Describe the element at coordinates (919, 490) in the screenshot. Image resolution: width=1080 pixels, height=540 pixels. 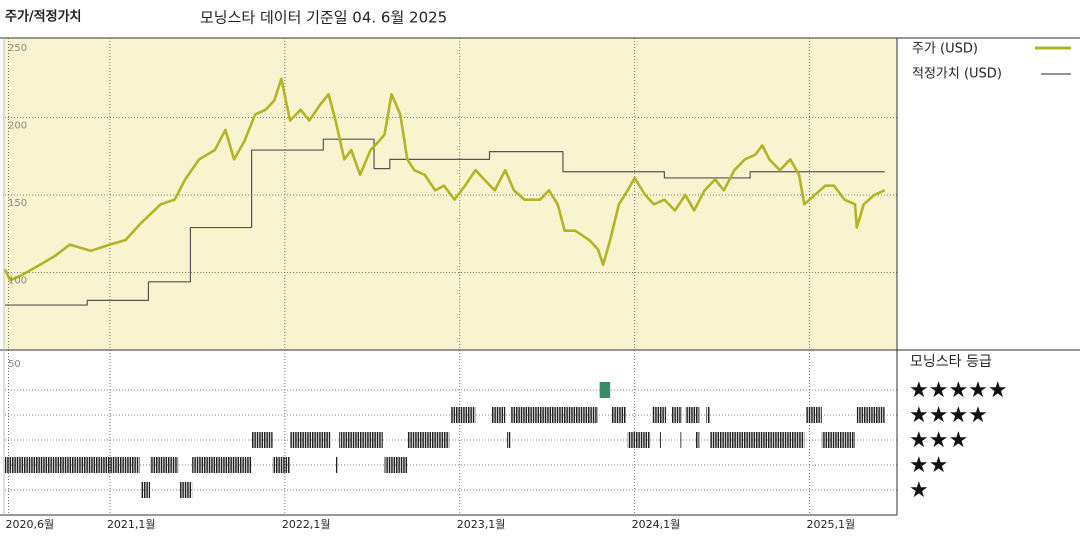
I see `rating-level-label: ★` at that location.